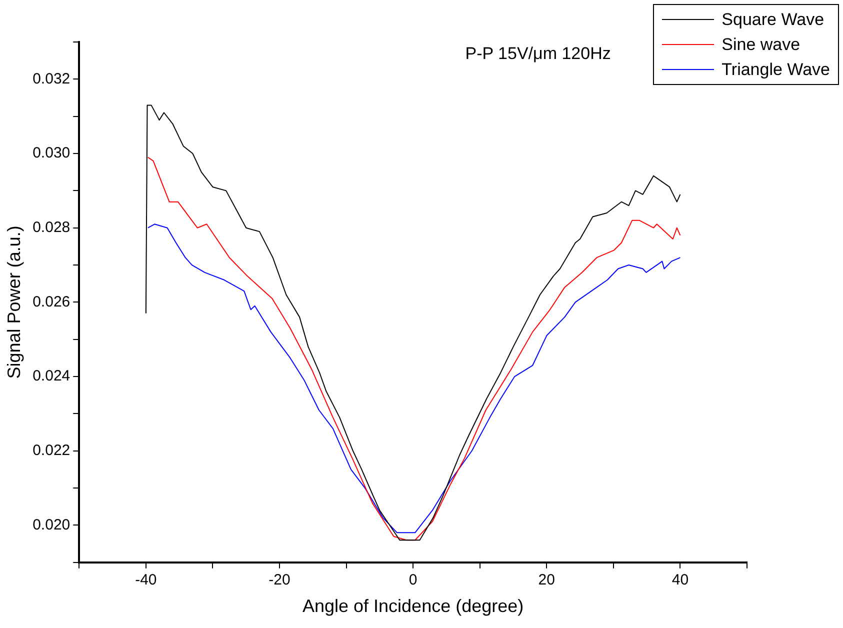 The image size is (843, 628). What do you see at coordinates (776, 70) in the screenshot?
I see `legend-label: Triangle Wave` at bounding box center [776, 70].